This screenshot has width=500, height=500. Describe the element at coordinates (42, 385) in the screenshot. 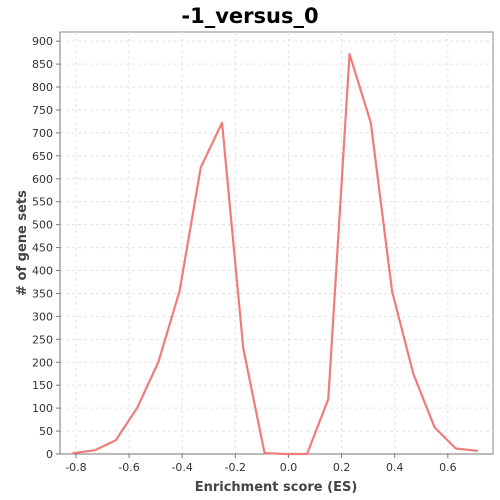

I see `y-tick-label: 150` at that location.